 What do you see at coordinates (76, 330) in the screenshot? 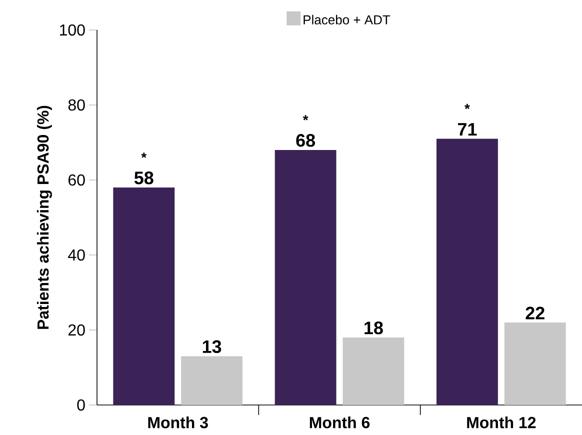
I see `y-tick-label: 20` at bounding box center [76, 330].